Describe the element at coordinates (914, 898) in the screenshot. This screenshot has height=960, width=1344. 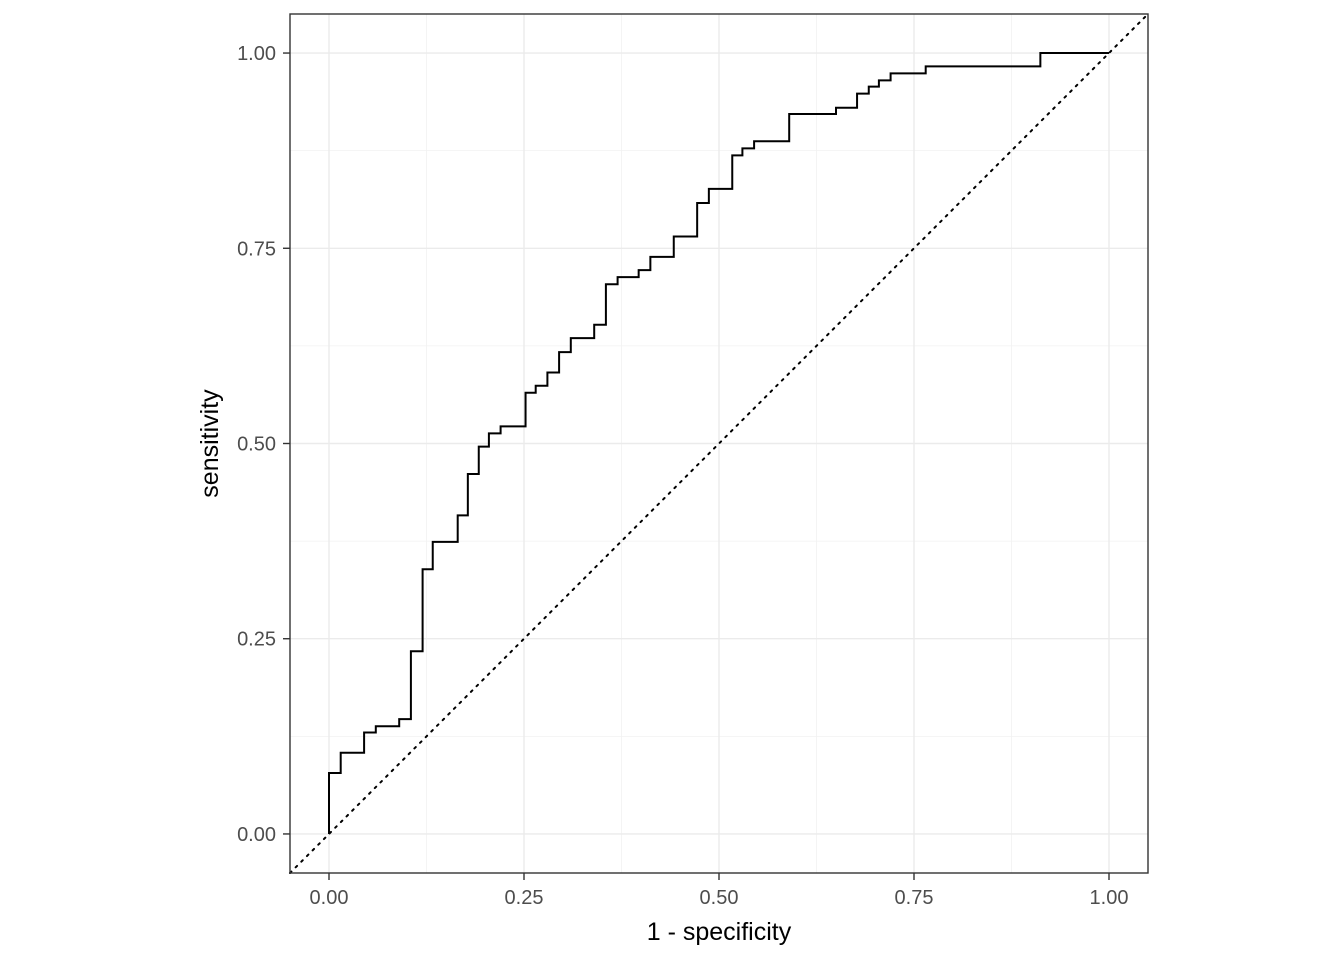
I see `x-tick-label: 0.75` at that location.